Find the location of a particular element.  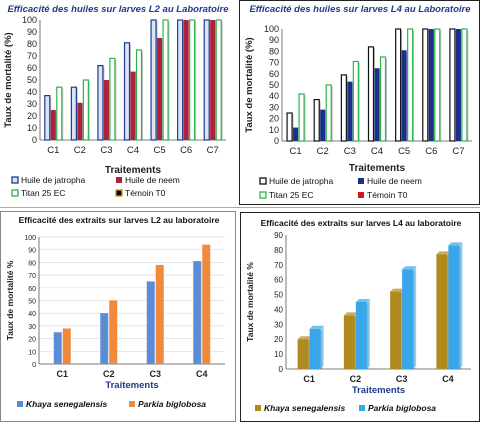

y-axis-label: Taux de mortalité % is located at coordinates (250, 302).